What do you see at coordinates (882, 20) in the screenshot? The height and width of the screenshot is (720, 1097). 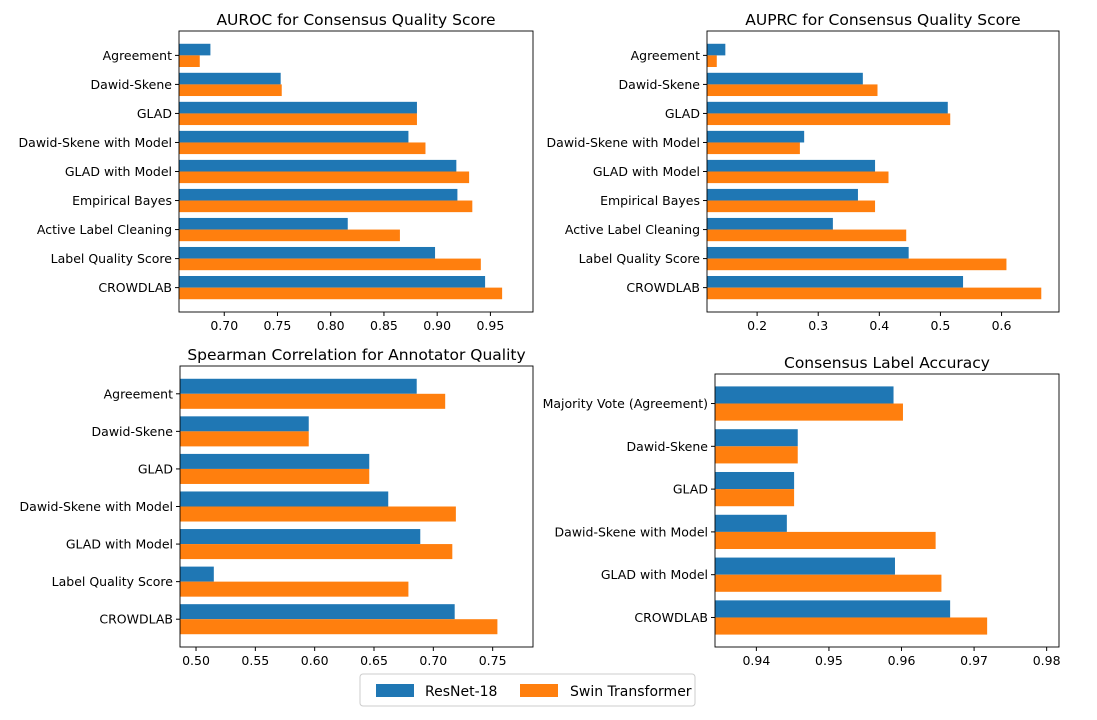 I see `chart-title: AUPRC for Consensus Quality Score` at bounding box center [882, 20].